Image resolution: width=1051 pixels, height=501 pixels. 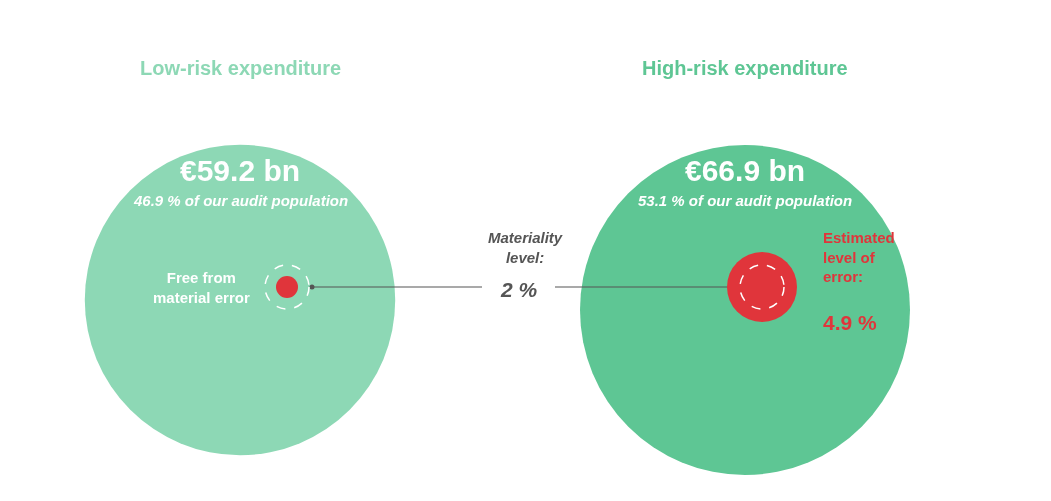 I want to click on text: 46.9 % of our audit population, so click(x=241, y=200).